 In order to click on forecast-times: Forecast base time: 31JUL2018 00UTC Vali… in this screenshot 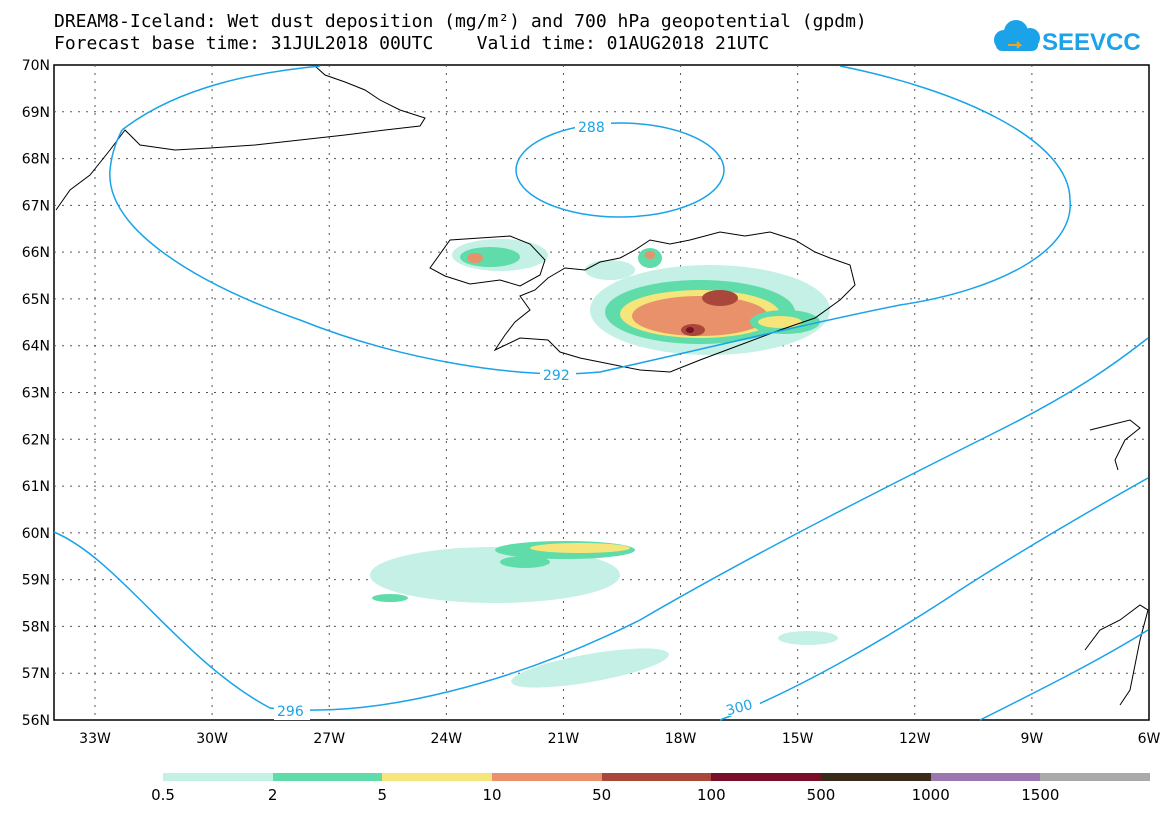, I will do `click(412, 43)`.